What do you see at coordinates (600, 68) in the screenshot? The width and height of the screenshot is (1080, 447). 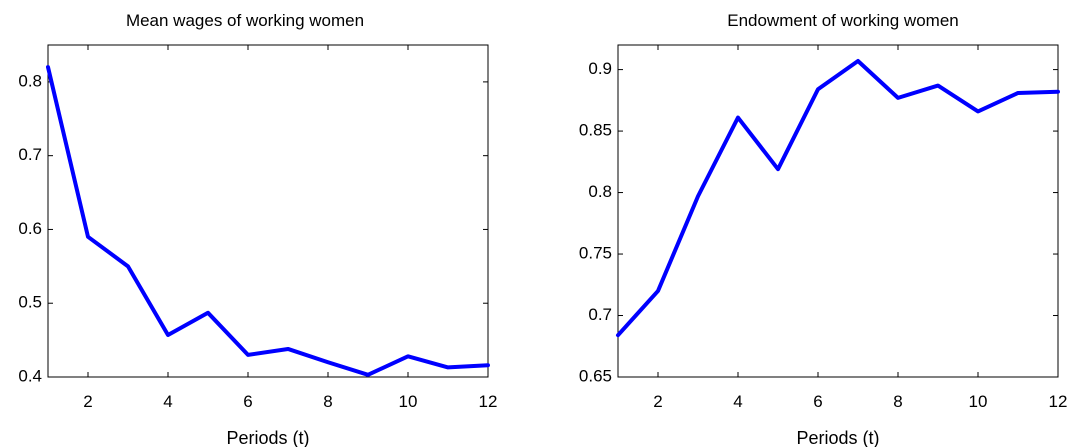 I see `y-tick-label: 0.9` at bounding box center [600, 68].